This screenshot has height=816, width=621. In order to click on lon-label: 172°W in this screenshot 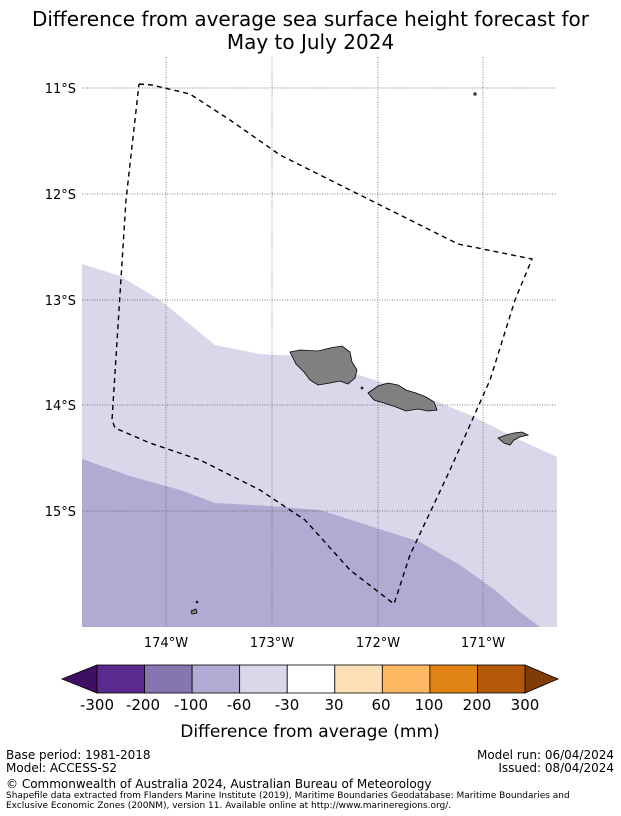, I will do `click(378, 643)`.